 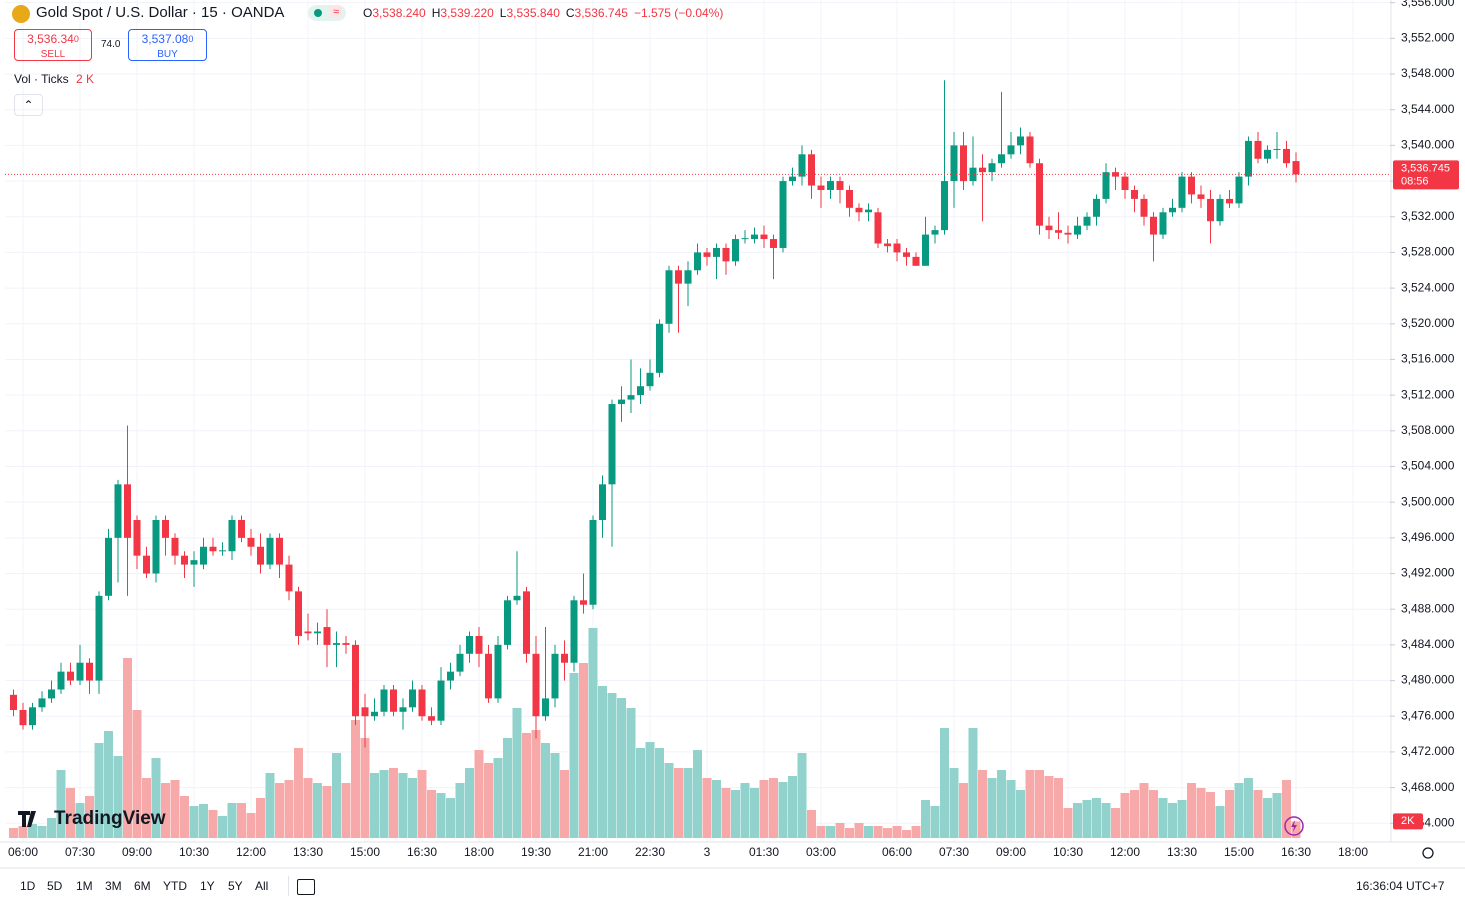 What do you see at coordinates (165, 39) in the screenshot?
I see `buy-price: 3,537.08` at bounding box center [165, 39].